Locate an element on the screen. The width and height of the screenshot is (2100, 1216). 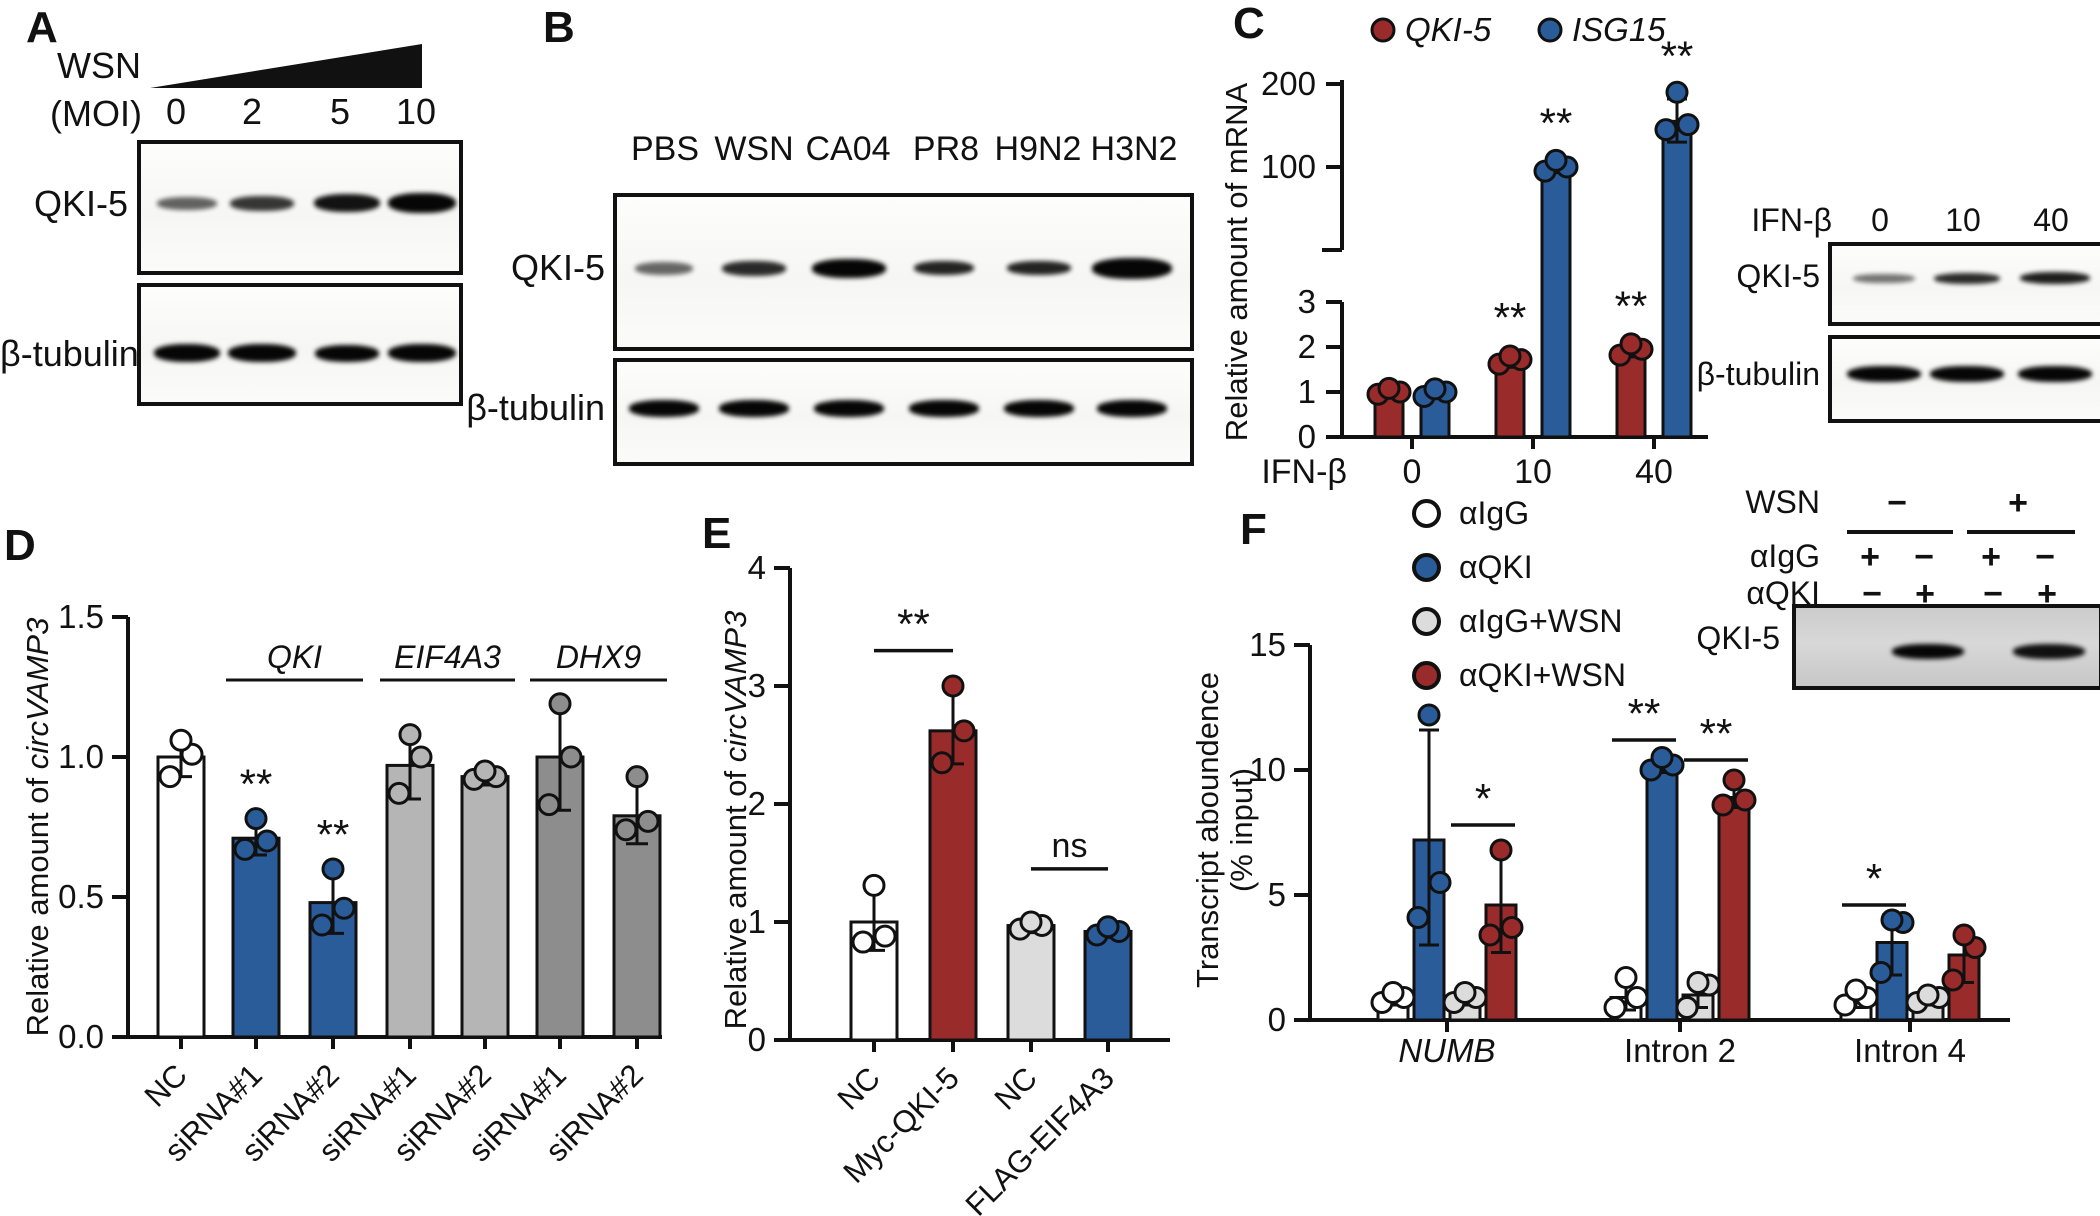
tspan: circVAMP3 is located at coordinates (735, 687).